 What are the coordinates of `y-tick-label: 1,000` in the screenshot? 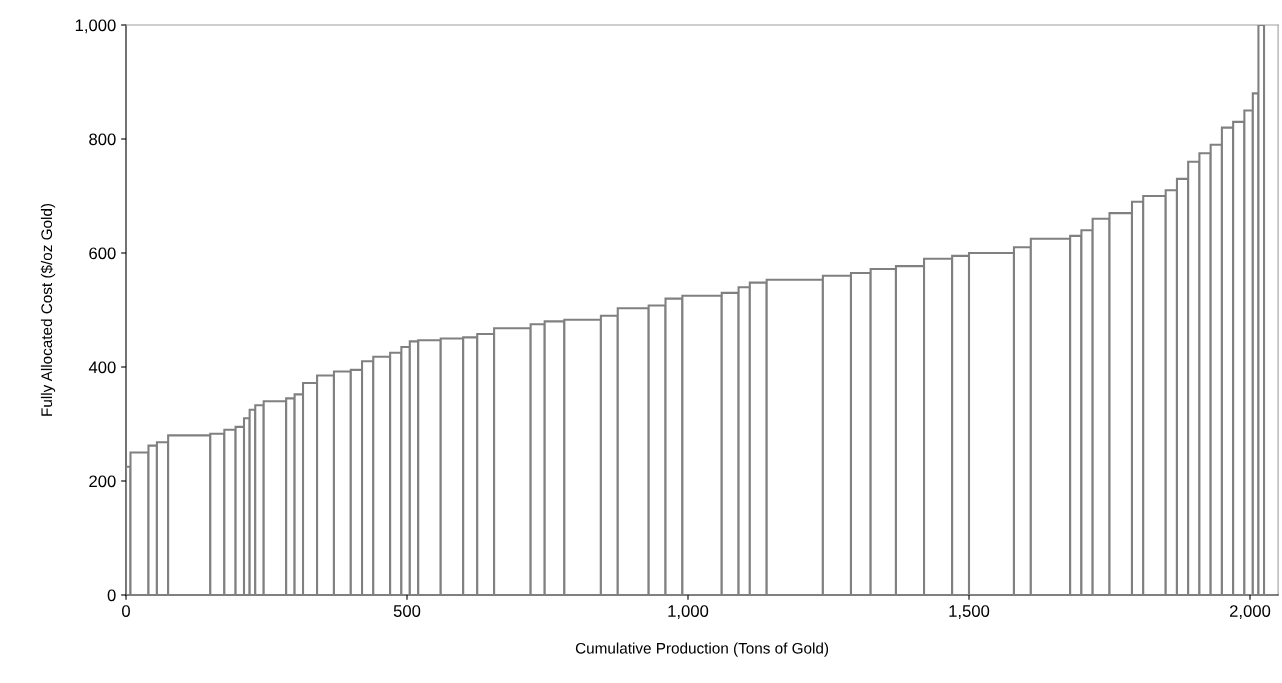 It's located at (95, 26).